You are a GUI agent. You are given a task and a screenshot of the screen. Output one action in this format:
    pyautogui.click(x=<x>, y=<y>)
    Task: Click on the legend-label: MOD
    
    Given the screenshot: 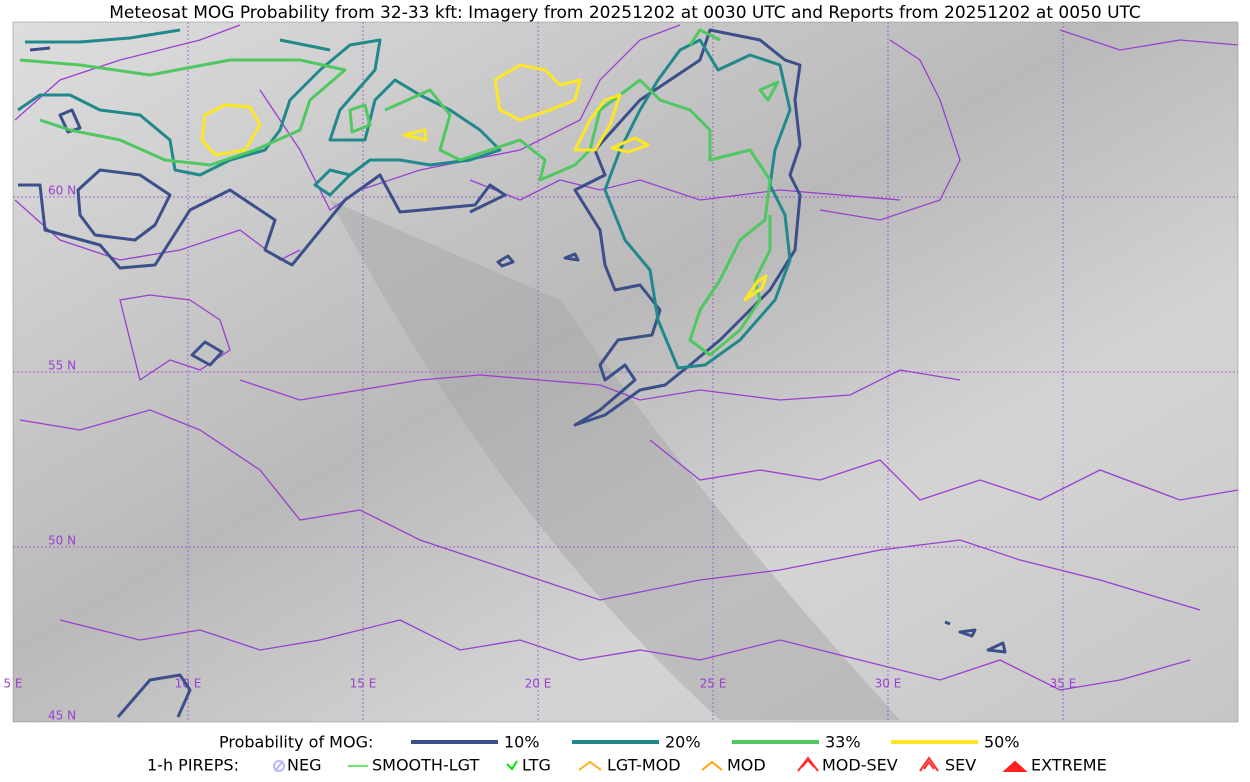 What is the action you would take?
    pyautogui.click(x=746, y=765)
    